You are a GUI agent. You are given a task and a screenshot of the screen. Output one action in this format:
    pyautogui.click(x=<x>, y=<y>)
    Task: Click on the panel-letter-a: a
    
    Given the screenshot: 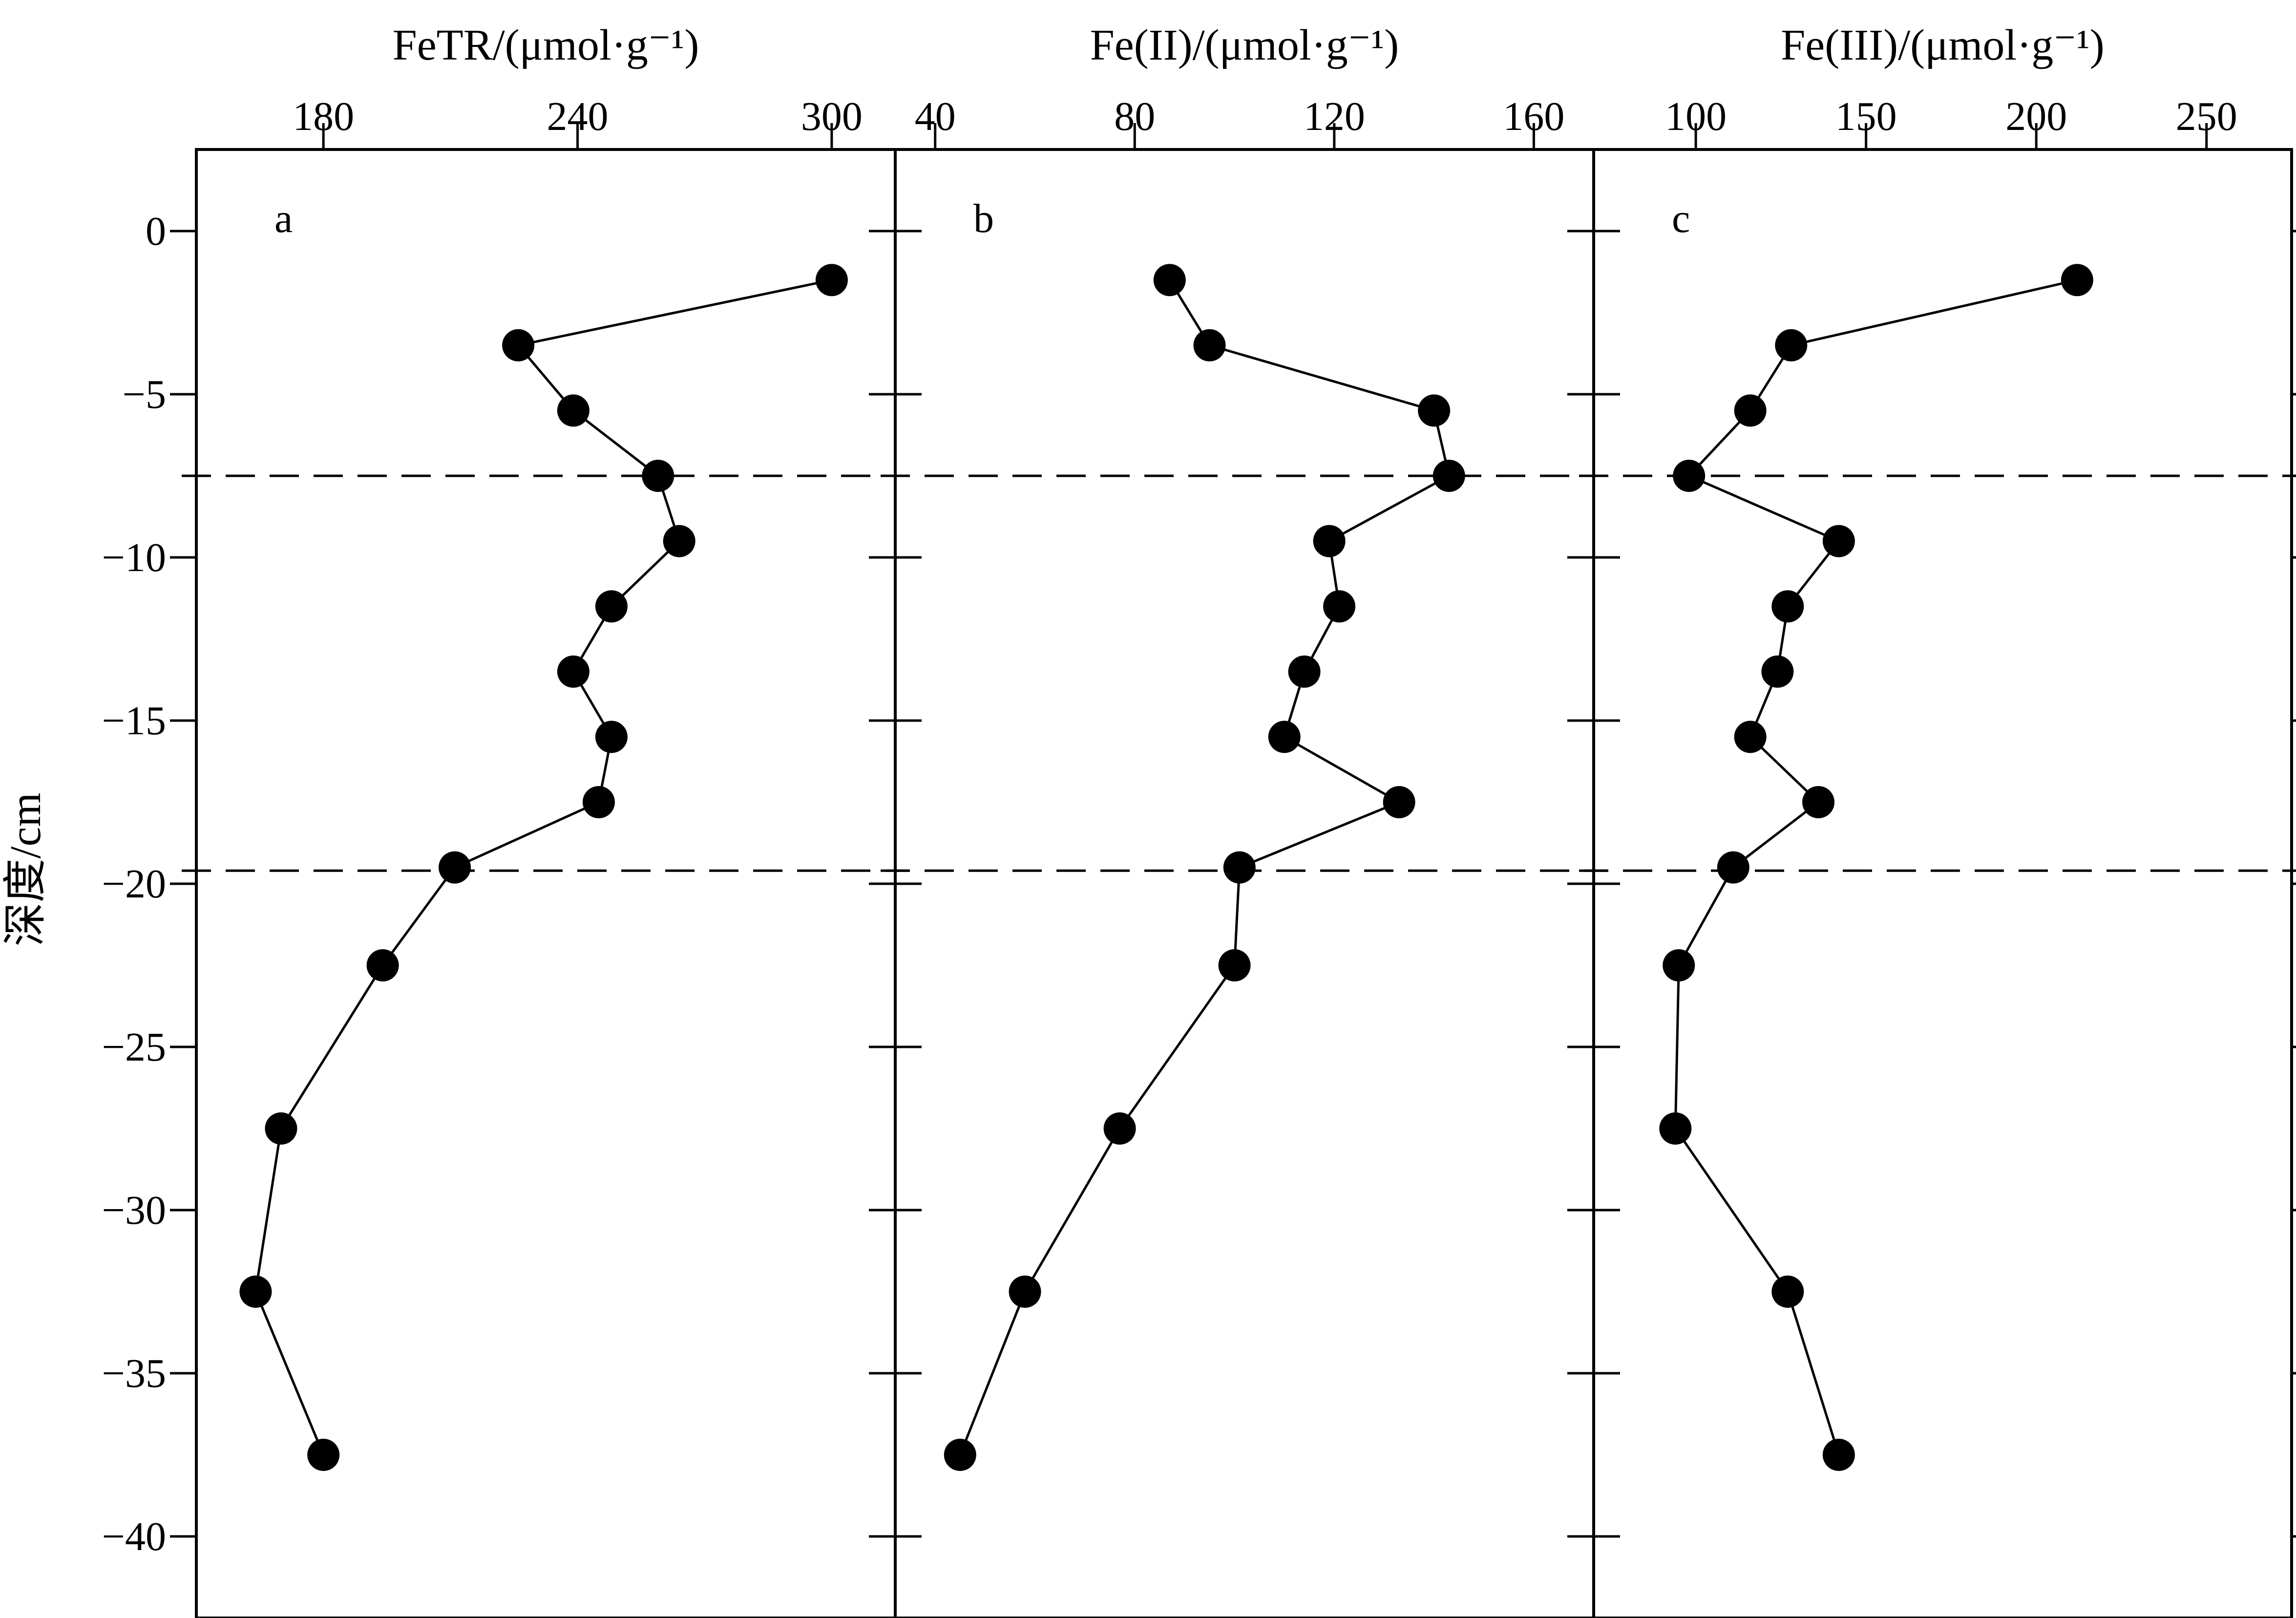 What is the action you would take?
    pyautogui.click(x=283, y=218)
    